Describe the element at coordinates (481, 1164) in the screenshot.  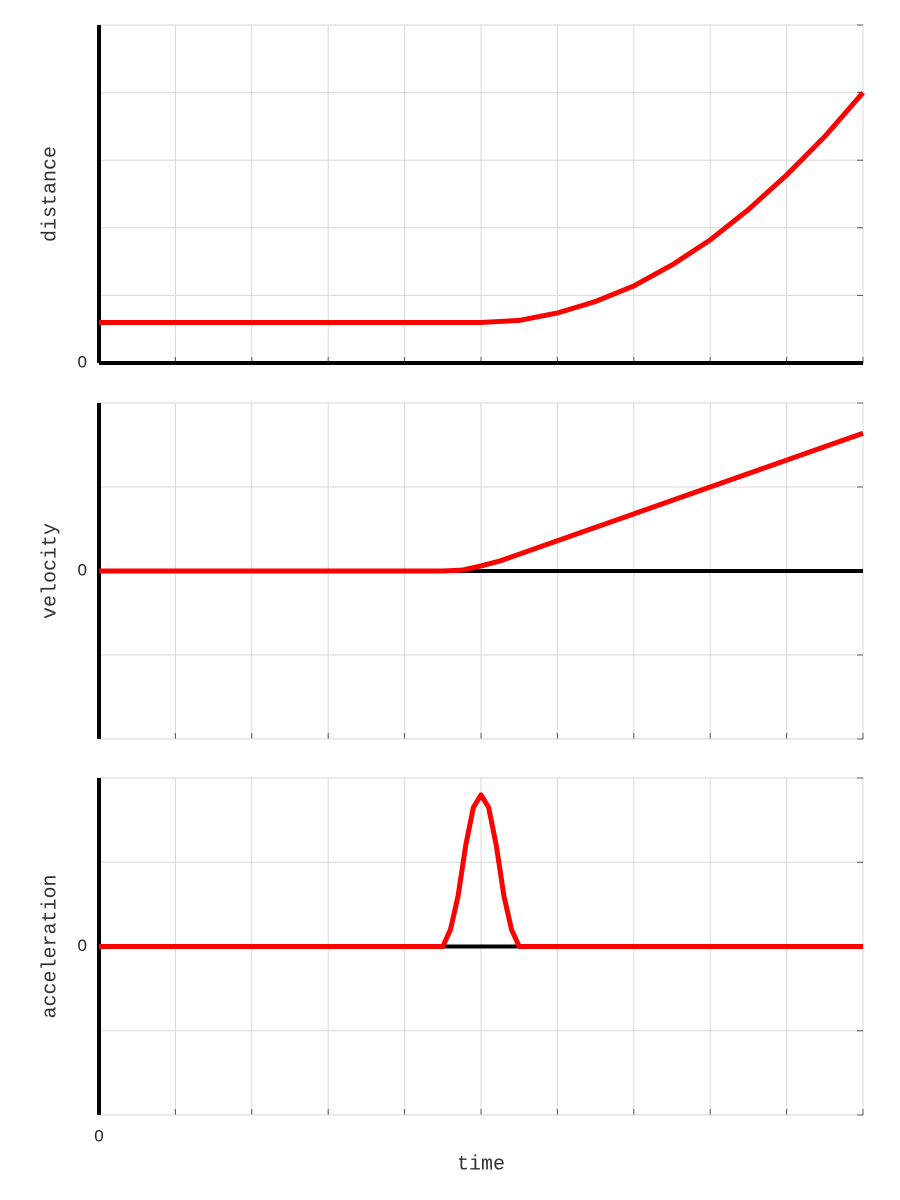
I see `x-axis-label: time` at that location.